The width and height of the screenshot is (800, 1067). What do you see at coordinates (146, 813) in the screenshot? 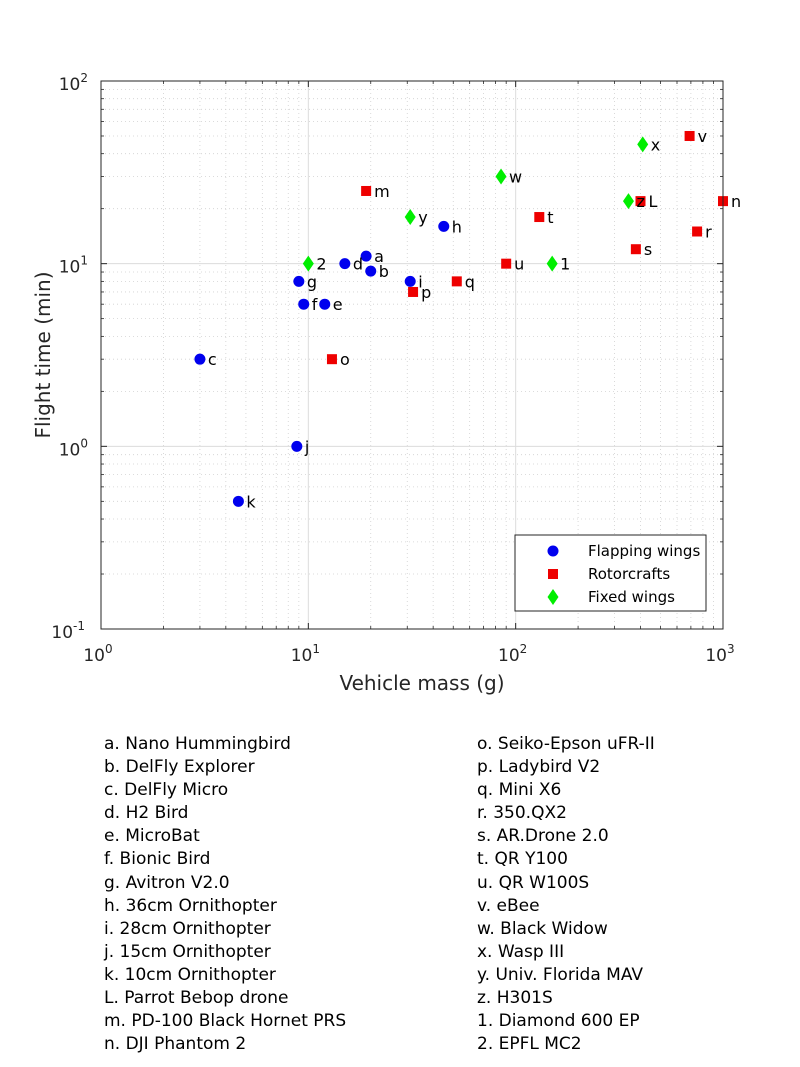
I see `vehicle-list-item: d. H2 Bird` at bounding box center [146, 813].